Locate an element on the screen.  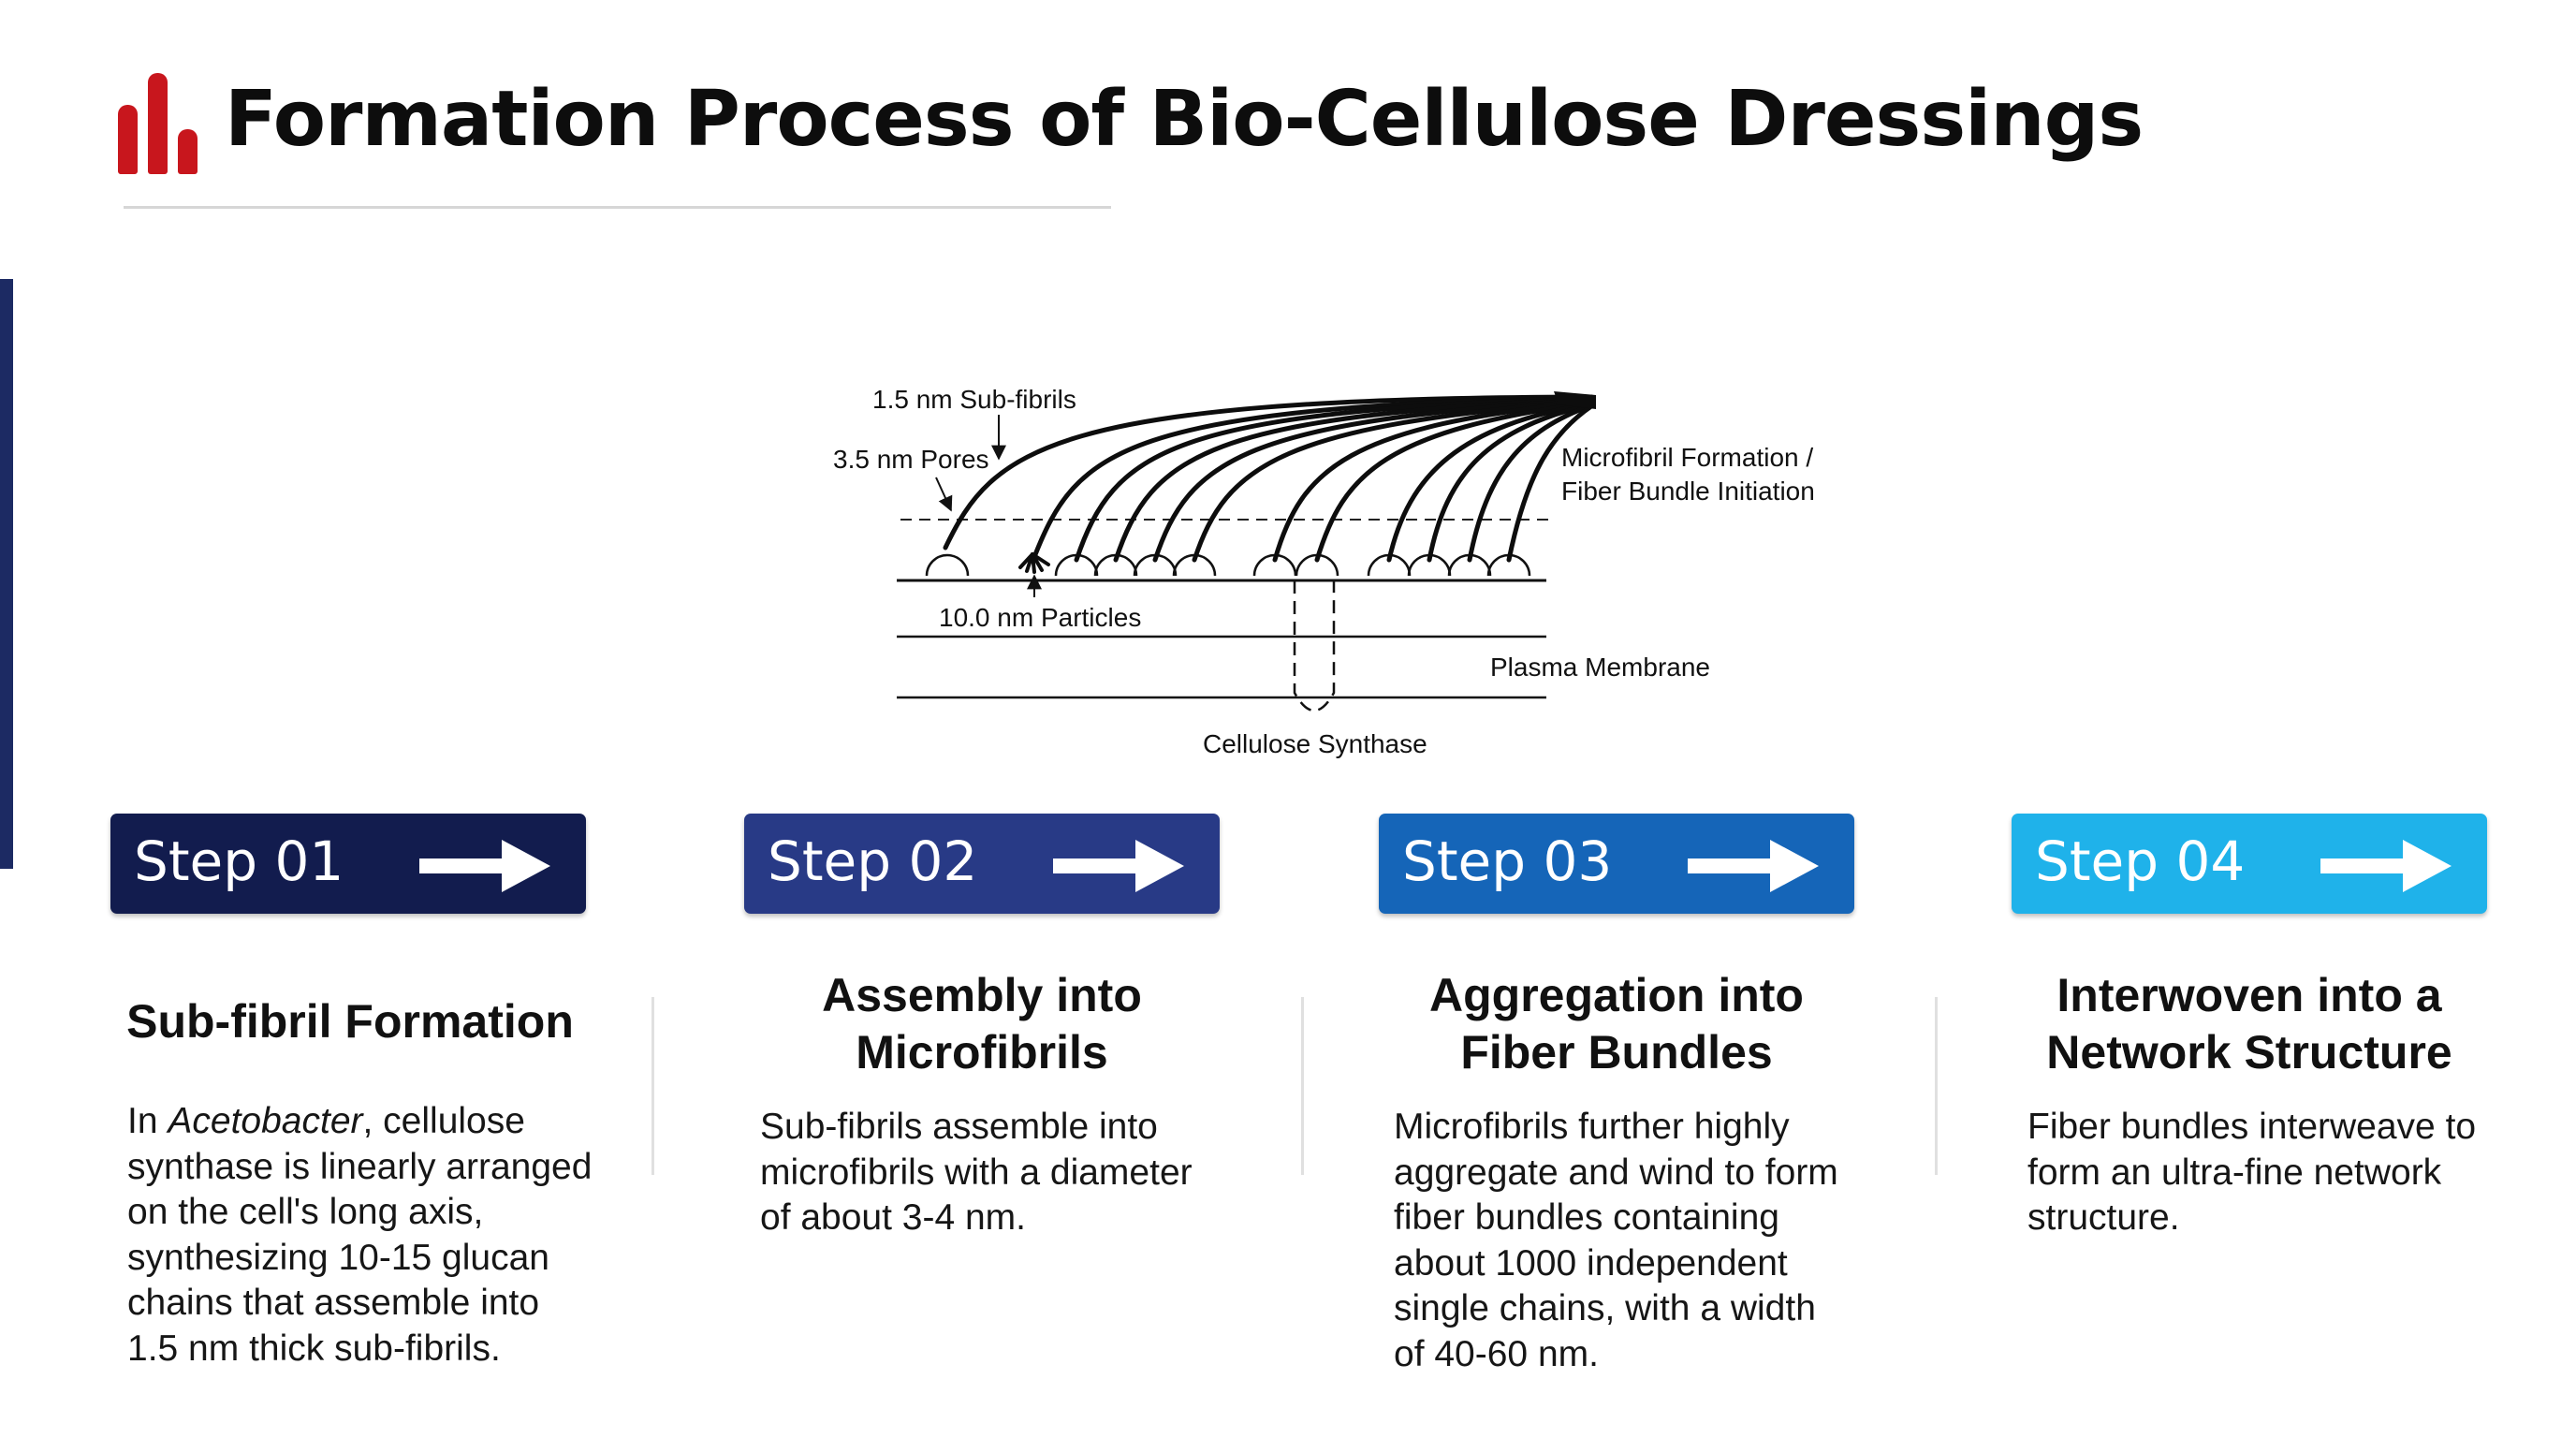
title-underline is located at coordinates (617, 207).